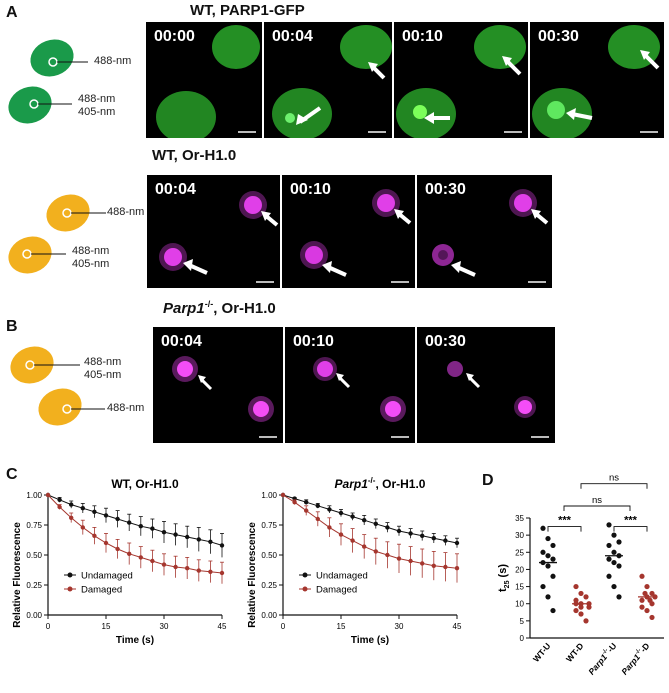 The width and height of the screenshot is (669, 693). Describe the element at coordinates (194, 155) in the screenshot. I see `panel-a-title-bottom: WT, Or-H1.0` at that location.